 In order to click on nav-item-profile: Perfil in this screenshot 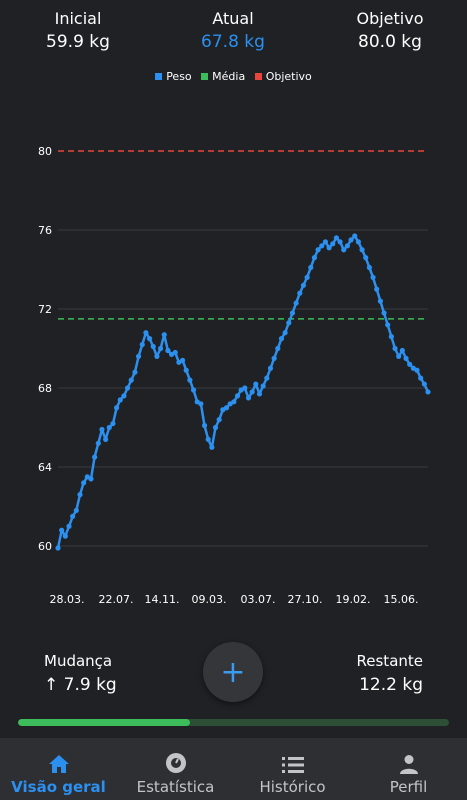, I will do `click(408, 769)`.